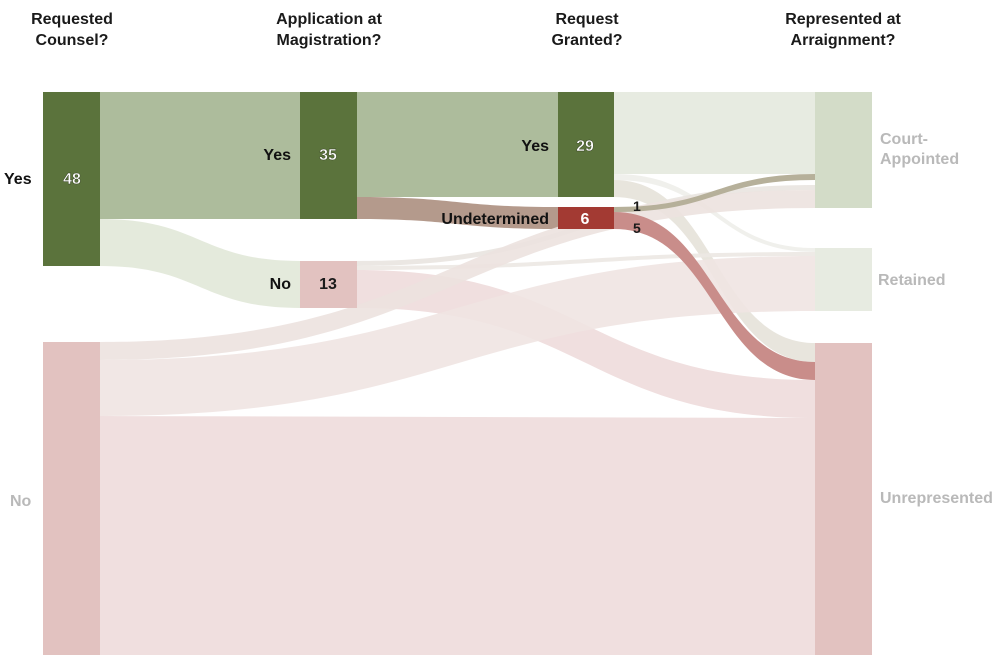 The height and width of the screenshot is (663, 1008). What do you see at coordinates (277, 155) in the screenshot?
I see `label-app-yes: Yes` at bounding box center [277, 155].